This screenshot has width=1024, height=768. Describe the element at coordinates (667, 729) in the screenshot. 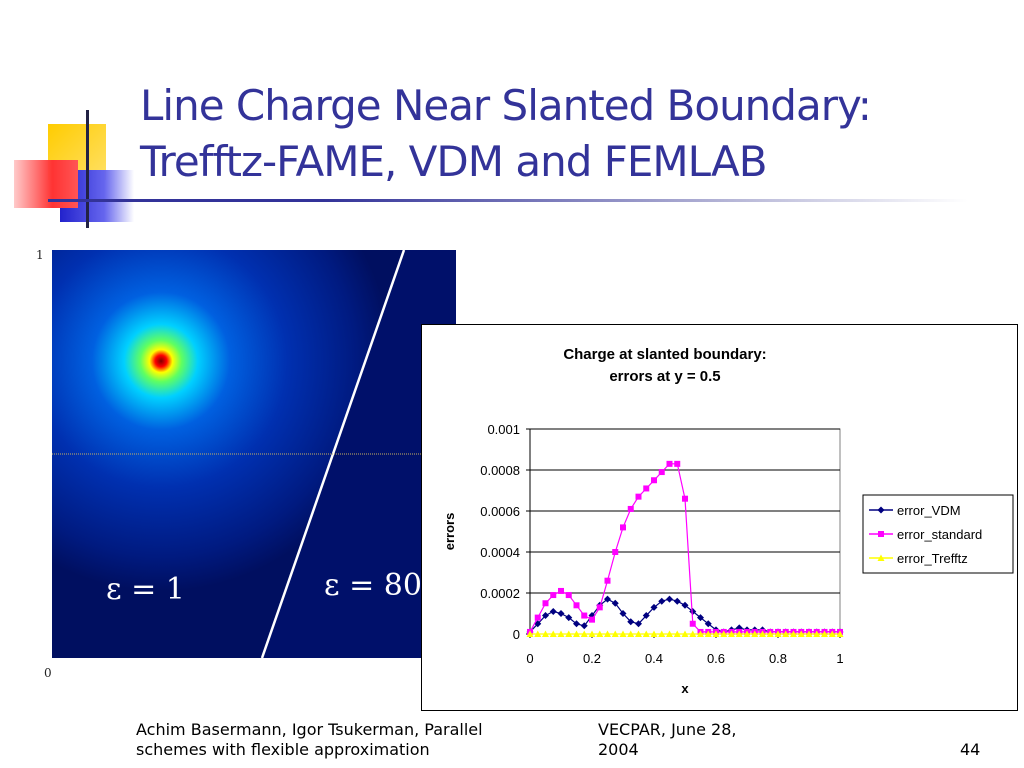

I see `footer-venue-line-1: VECPAR, June 28,` at that location.